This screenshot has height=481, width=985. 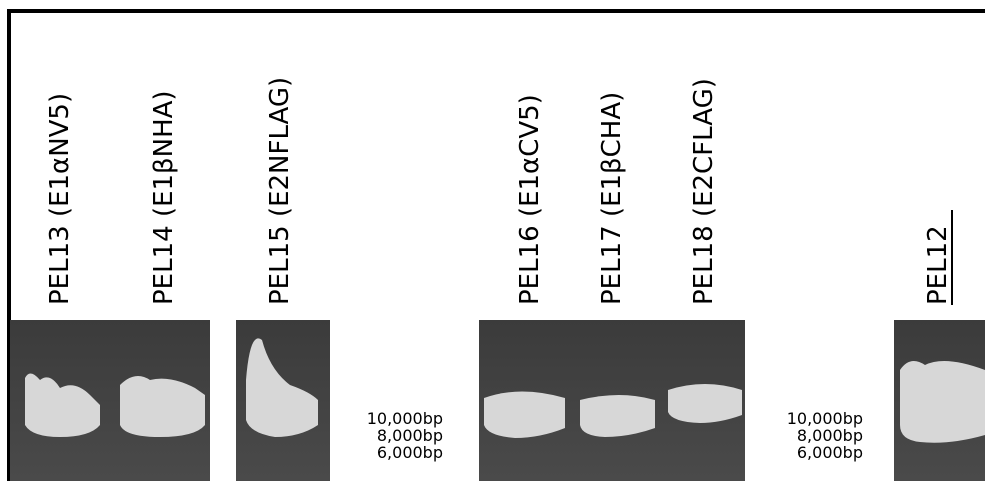 I want to click on lane-label: PEL15 (E2NFLAG), so click(x=280, y=191).